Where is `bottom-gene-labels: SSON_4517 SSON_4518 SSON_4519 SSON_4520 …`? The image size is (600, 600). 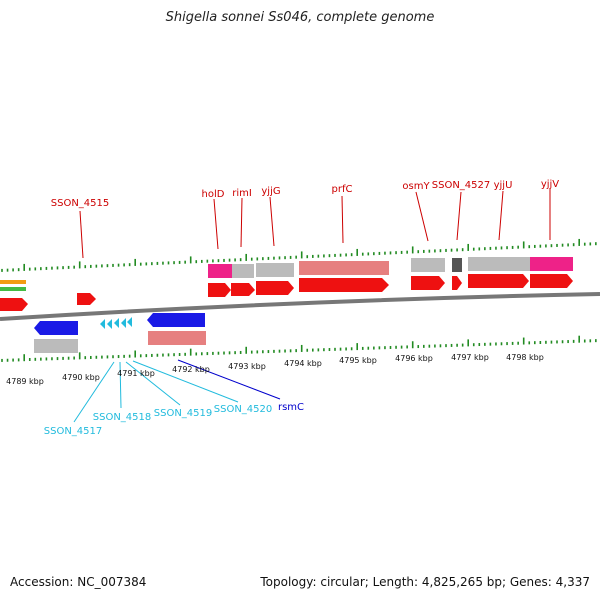
bottom-gene-labels: SSON_4517 SSON_4518 SSON_4519 SSON_4520 … is located at coordinates (174, 398).